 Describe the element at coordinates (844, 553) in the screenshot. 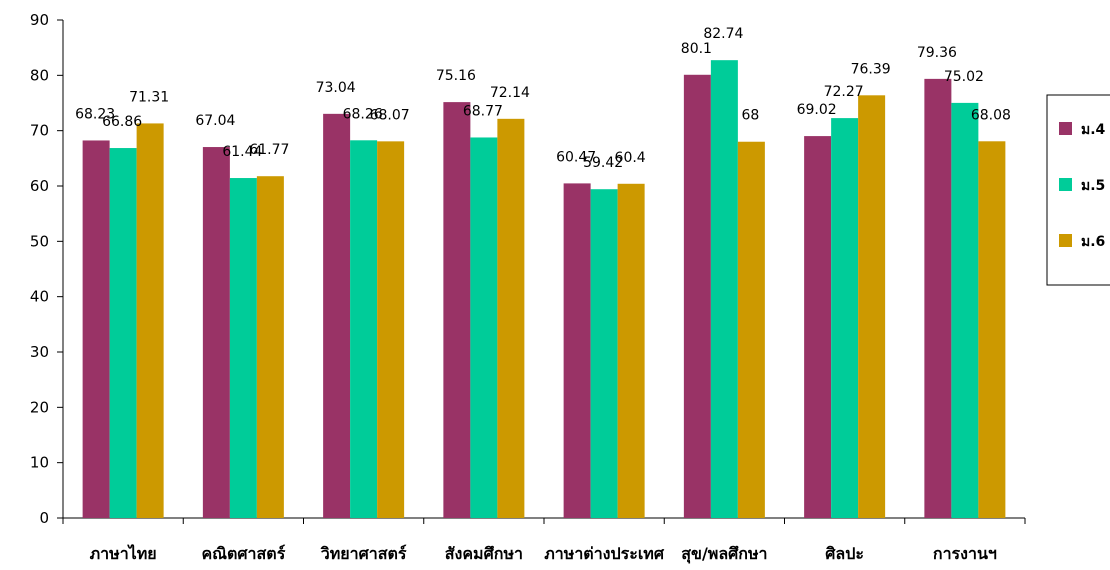

I see `x-category-label: ศิลปะ` at that location.